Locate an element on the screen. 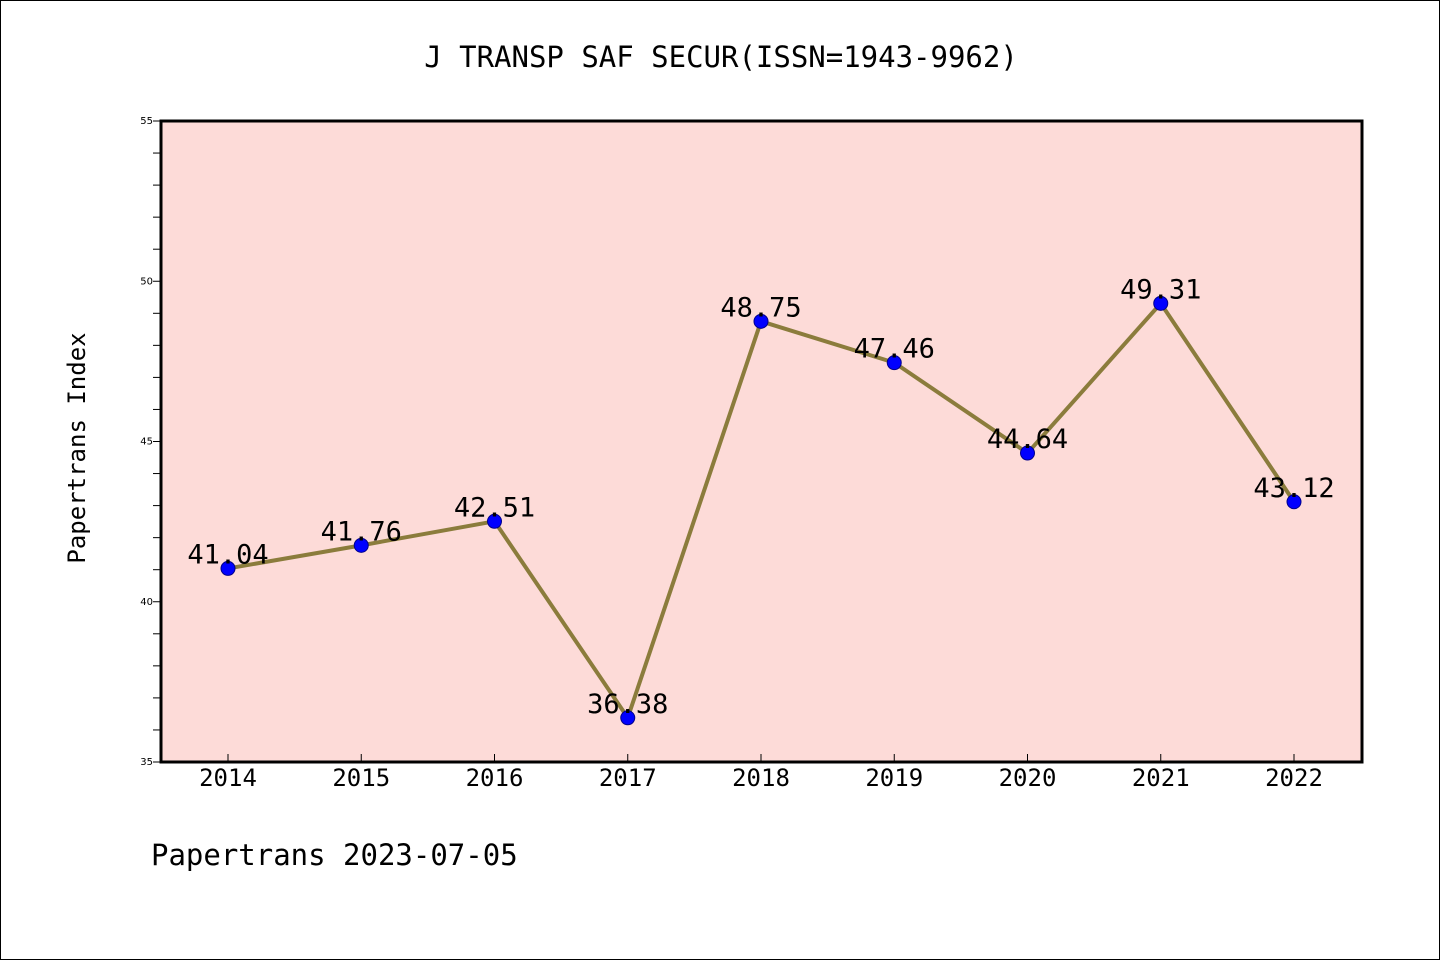 This screenshot has width=1440, height=961. x-tick-label: 2021 is located at coordinates (1161, 778).